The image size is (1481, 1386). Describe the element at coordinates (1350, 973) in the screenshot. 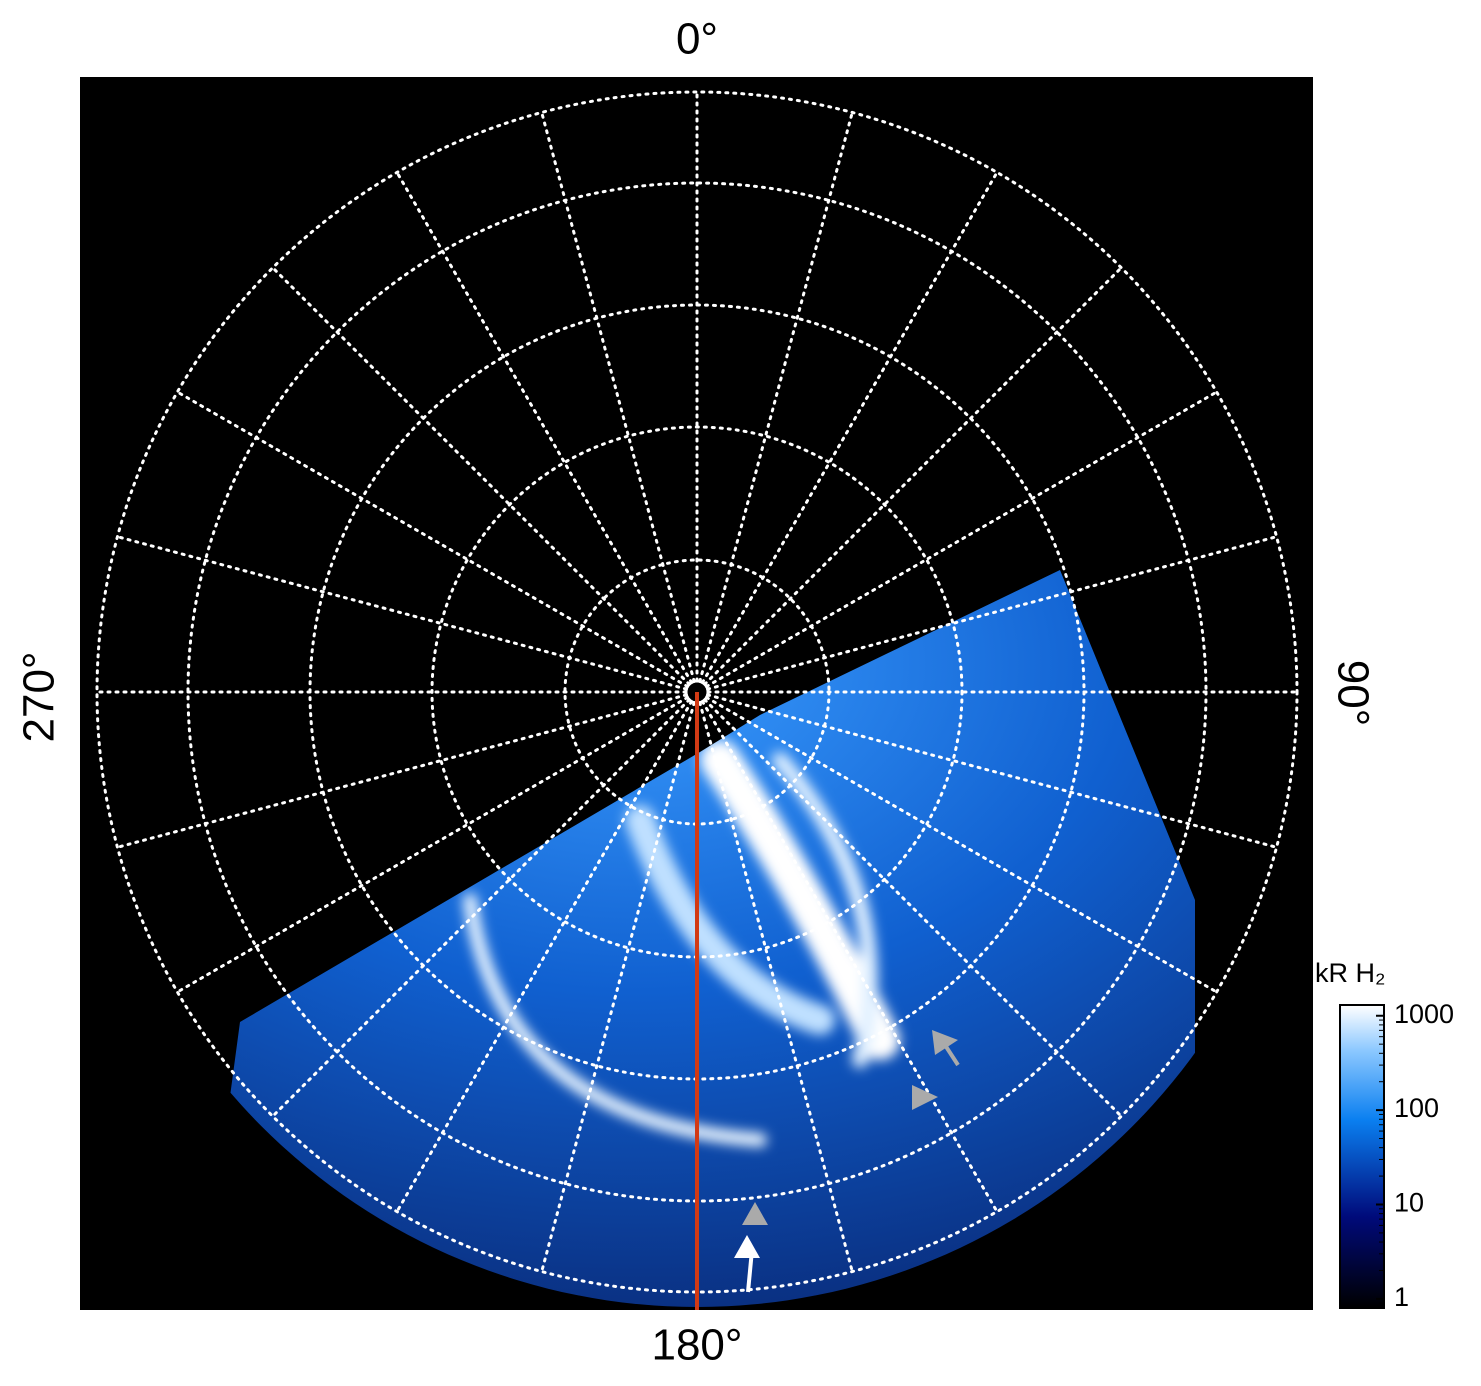

I see `colorbar-title: kR H₂` at that location.